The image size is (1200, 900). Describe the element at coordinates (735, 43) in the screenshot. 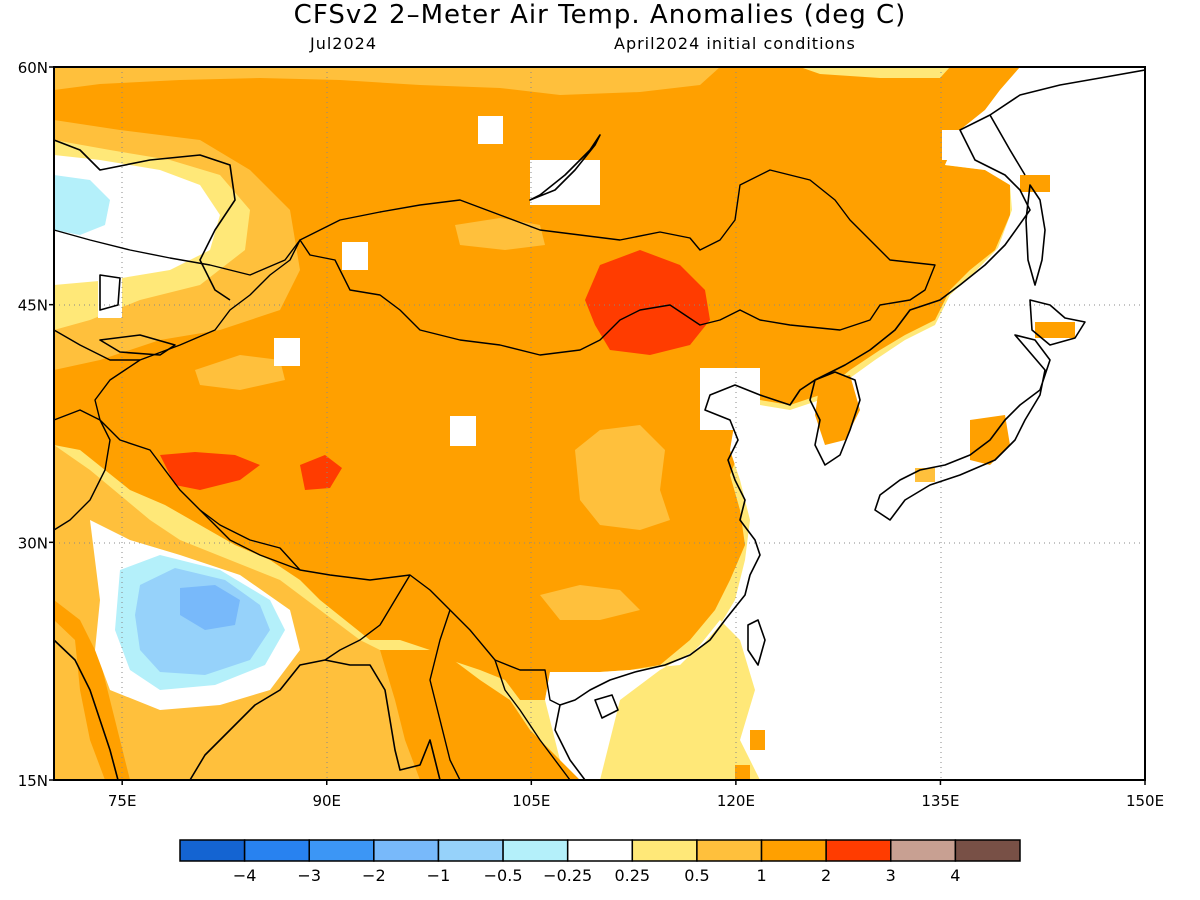

I see `initial-conditions: April2024 initial conditions` at that location.